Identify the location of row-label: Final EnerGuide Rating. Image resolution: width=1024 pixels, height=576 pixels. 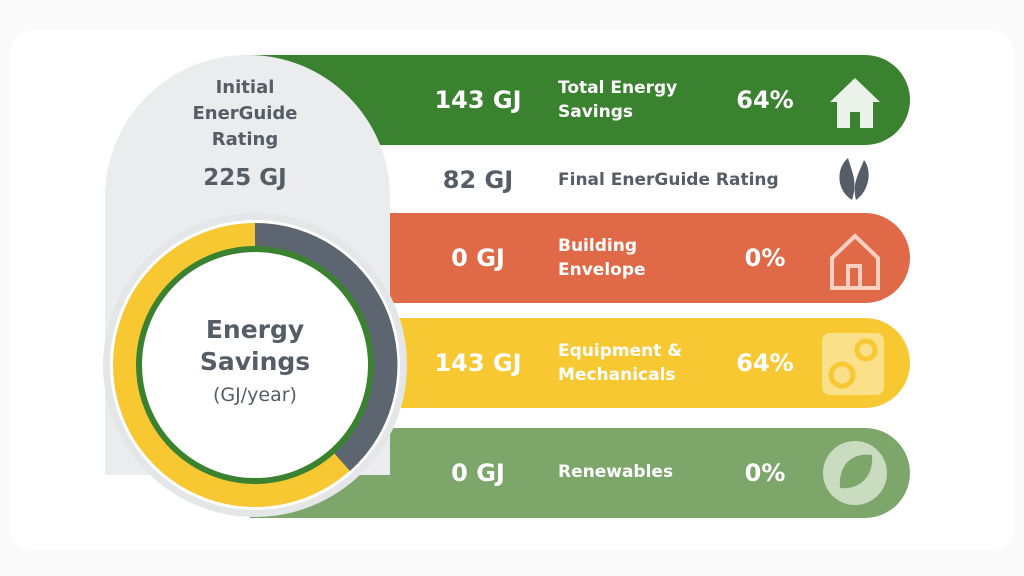
(668, 180).